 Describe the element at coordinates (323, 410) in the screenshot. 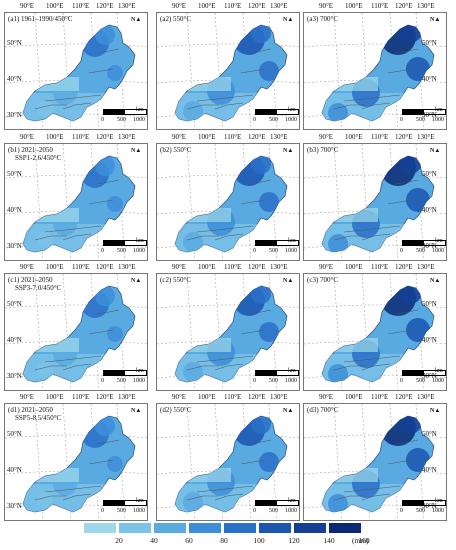

I see `panel-label: (d3) 700°C` at that location.